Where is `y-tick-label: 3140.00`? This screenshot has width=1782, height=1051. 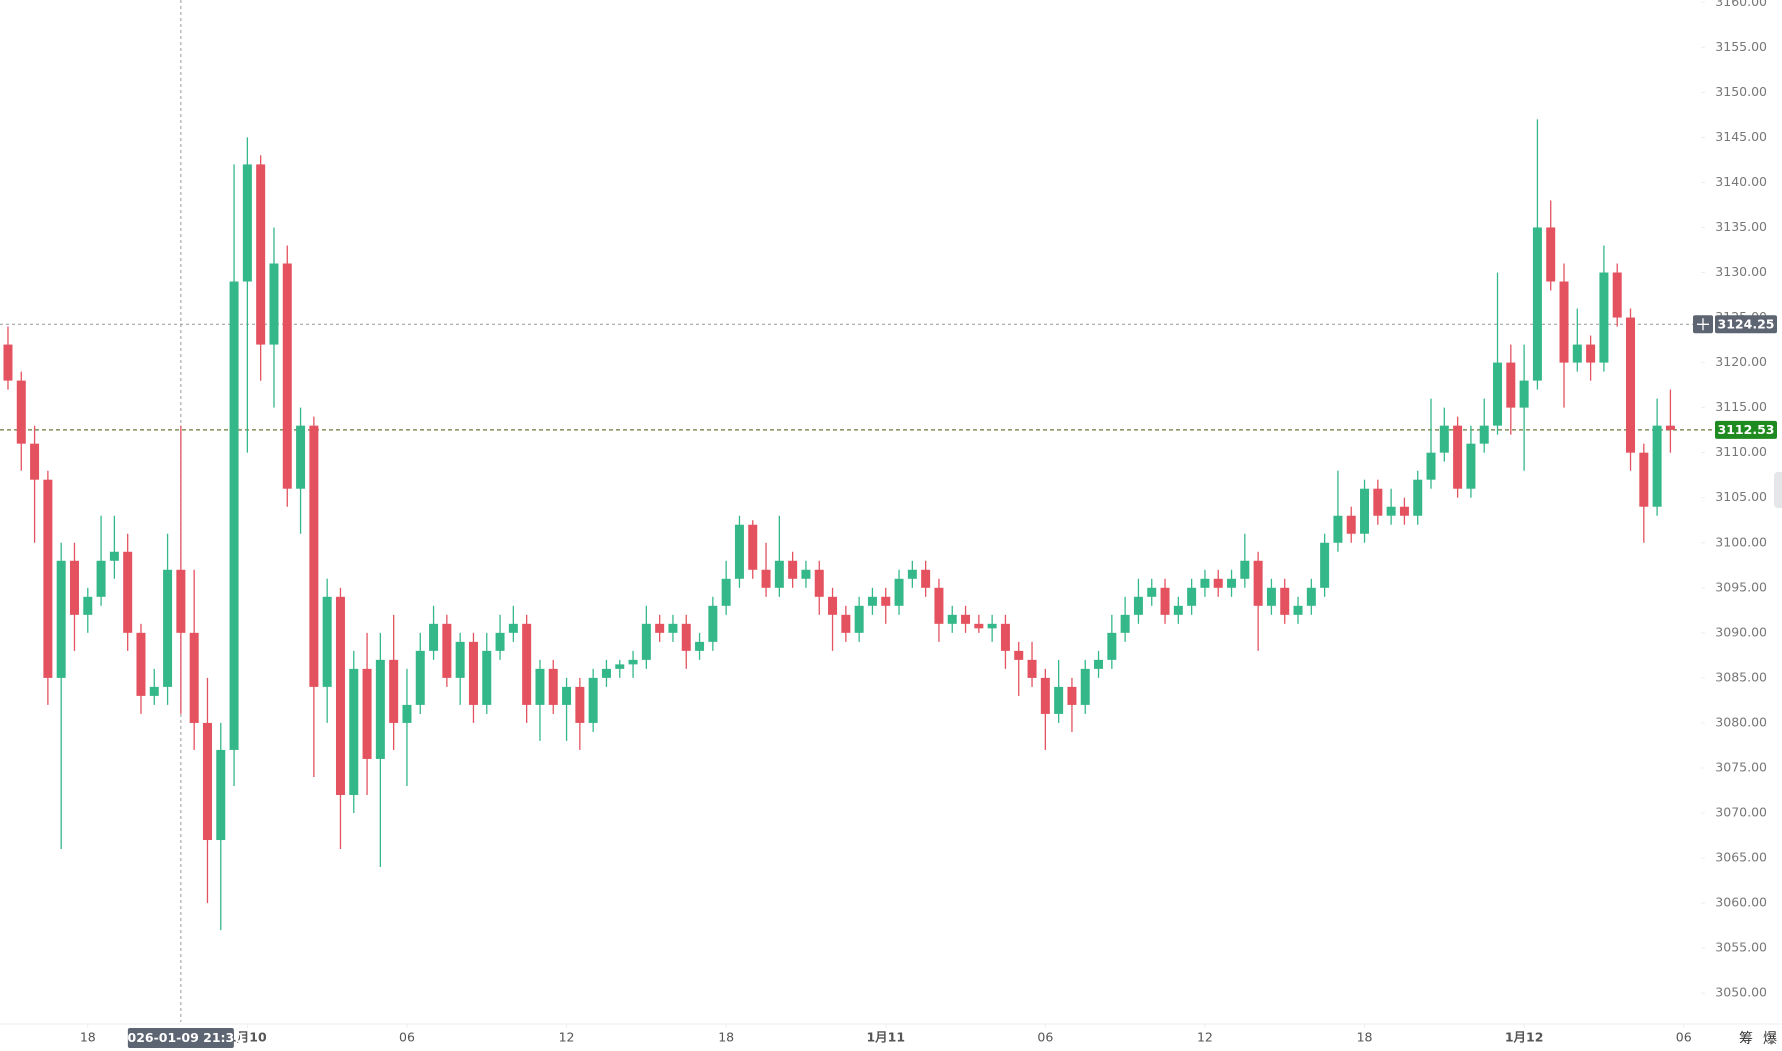 y-tick-label: 3140.00 is located at coordinates (1741, 181).